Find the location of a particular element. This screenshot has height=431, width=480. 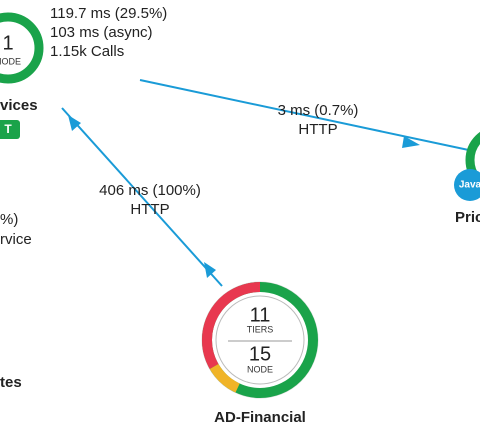

cropped-text: rvice is located at coordinates (16, 239).